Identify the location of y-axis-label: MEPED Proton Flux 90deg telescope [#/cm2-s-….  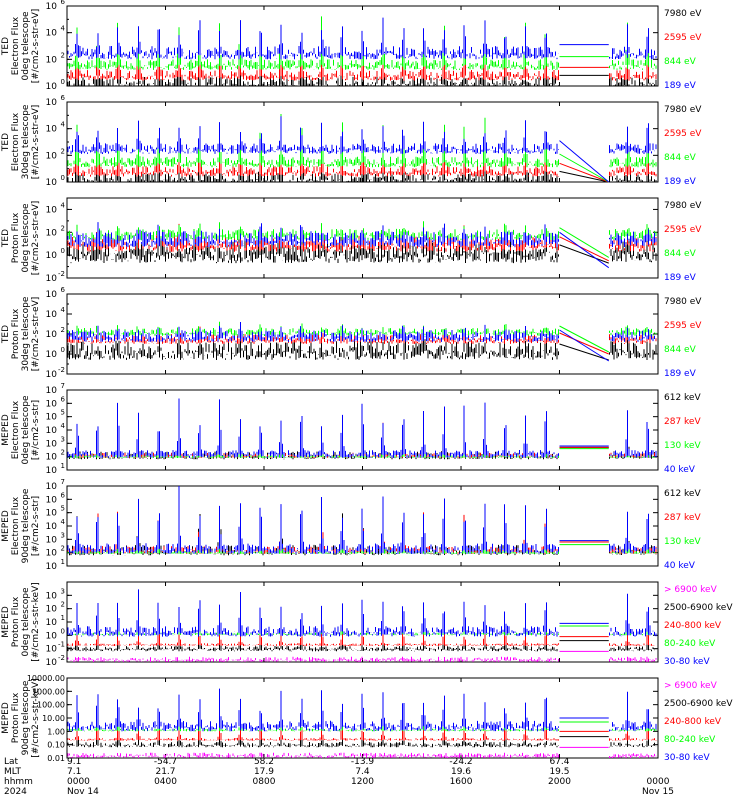
(21, 717).